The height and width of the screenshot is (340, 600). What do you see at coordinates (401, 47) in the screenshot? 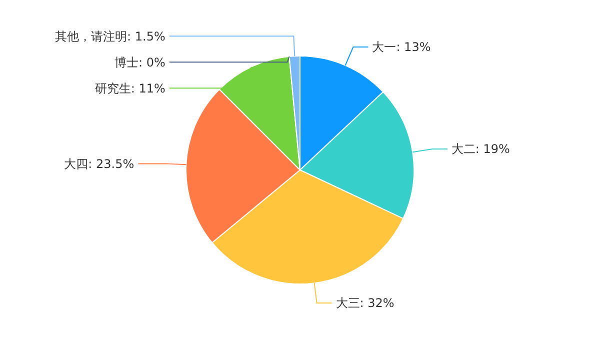
I see `slice-label: 大一: 13%` at bounding box center [401, 47].